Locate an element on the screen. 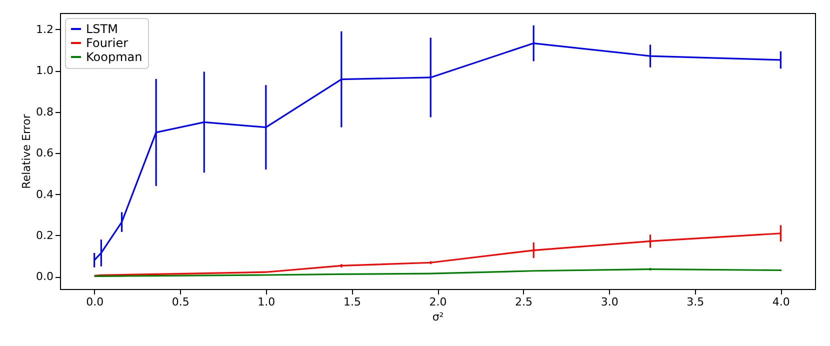 The image size is (830, 346). y-tick-label: 0.0 is located at coordinates (45, 277).